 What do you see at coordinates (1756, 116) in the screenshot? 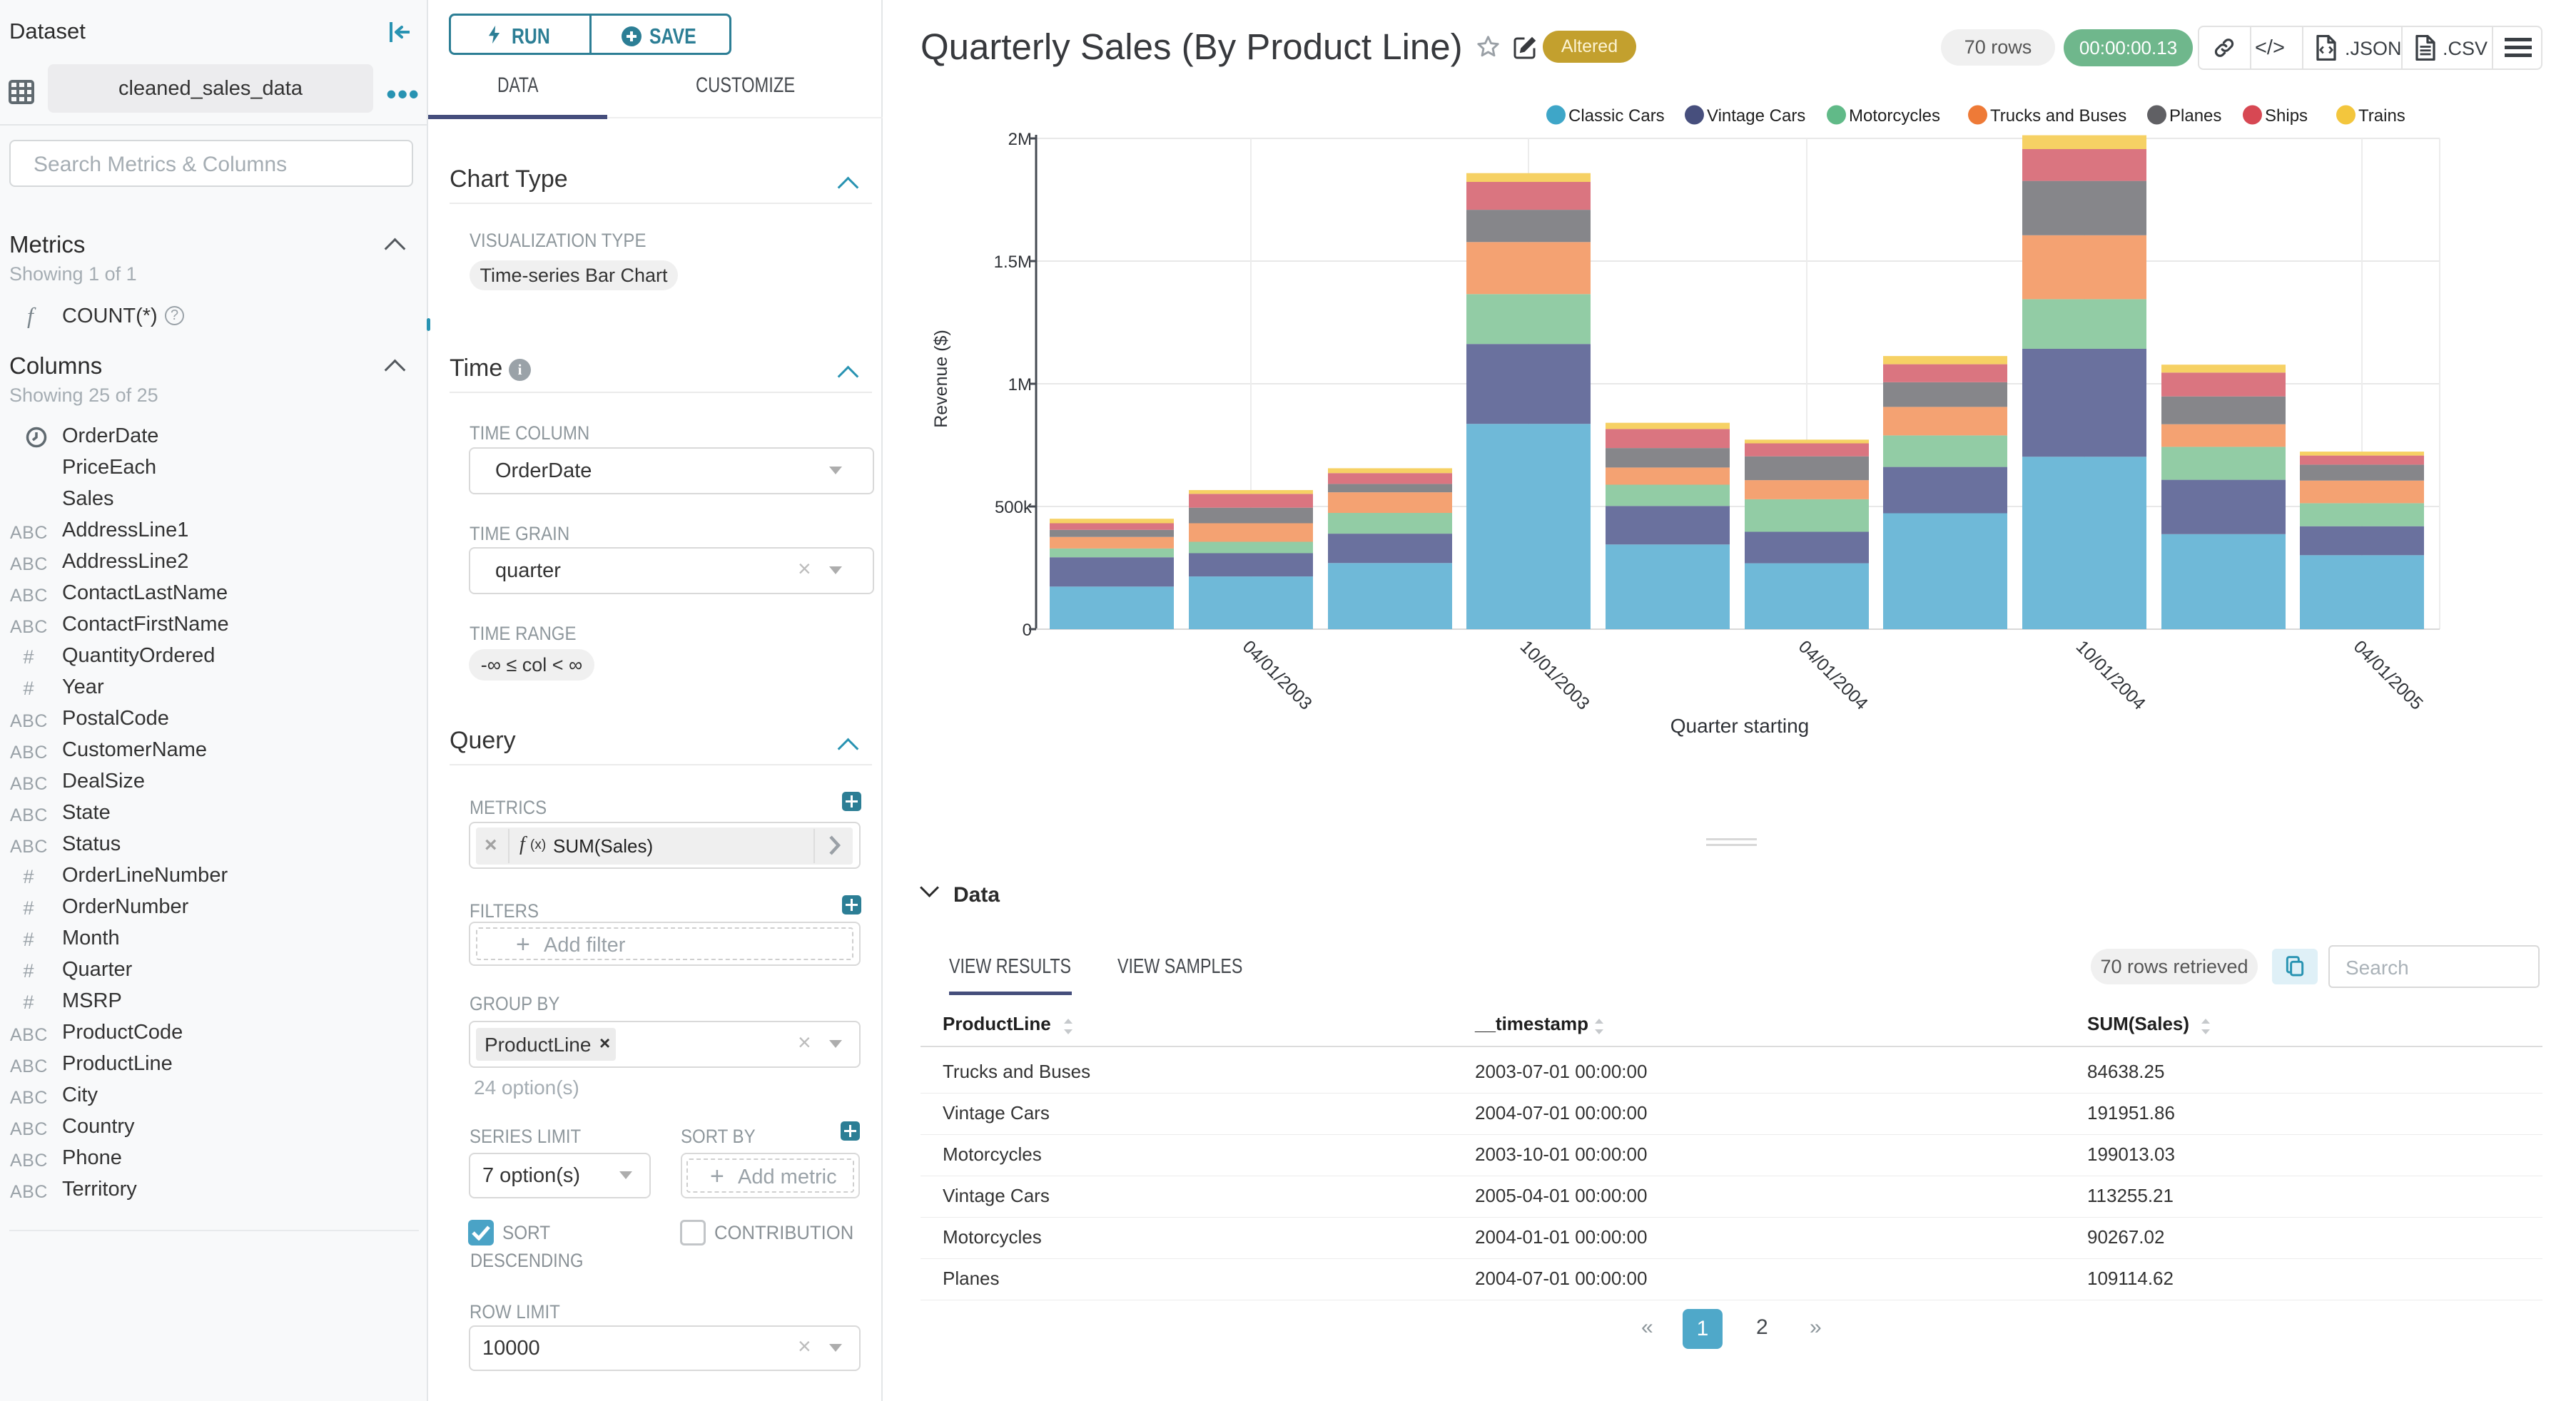
I see `svg-text: Vintage Cars` at bounding box center [1756, 116].